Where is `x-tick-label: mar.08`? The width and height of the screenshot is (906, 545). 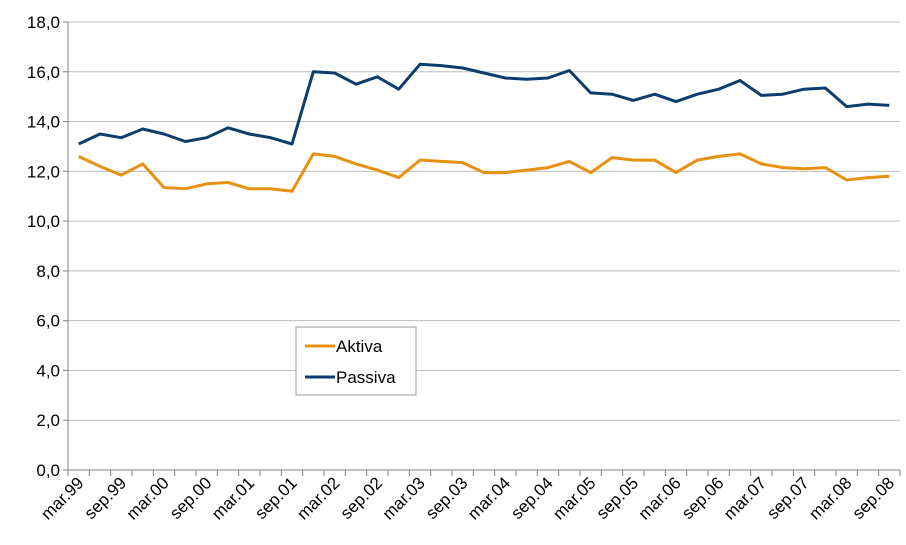
x-tick-label: mar.08 is located at coordinates (830, 498).